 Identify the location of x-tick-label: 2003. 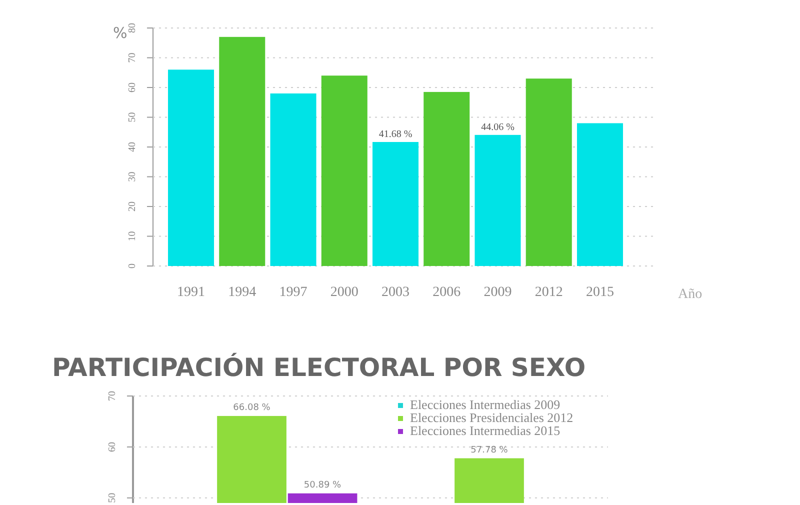
(396, 292).